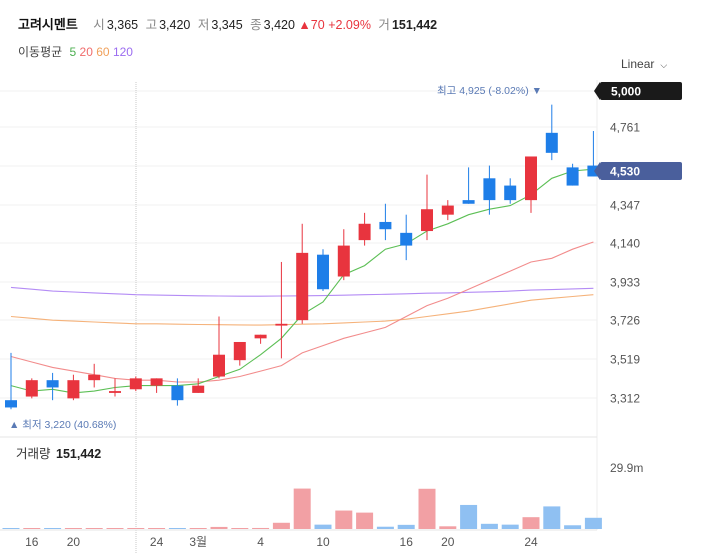 This screenshot has width=701, height=553. What do you see at coordinates (625, 321) in the screenshot?
I see `price-tick-label: 3,726` at bounding box center [625, 321].